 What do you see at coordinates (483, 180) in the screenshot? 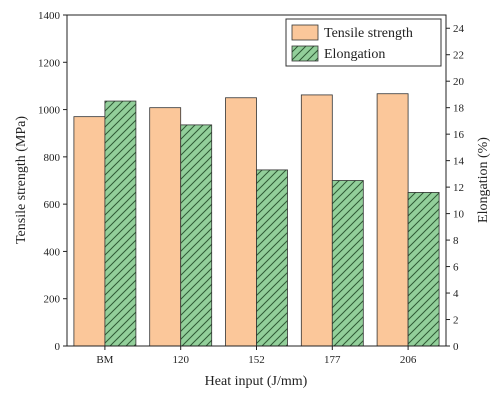
I see `right-axis-label: Elongation (%)` at bounding box center [483, 180].